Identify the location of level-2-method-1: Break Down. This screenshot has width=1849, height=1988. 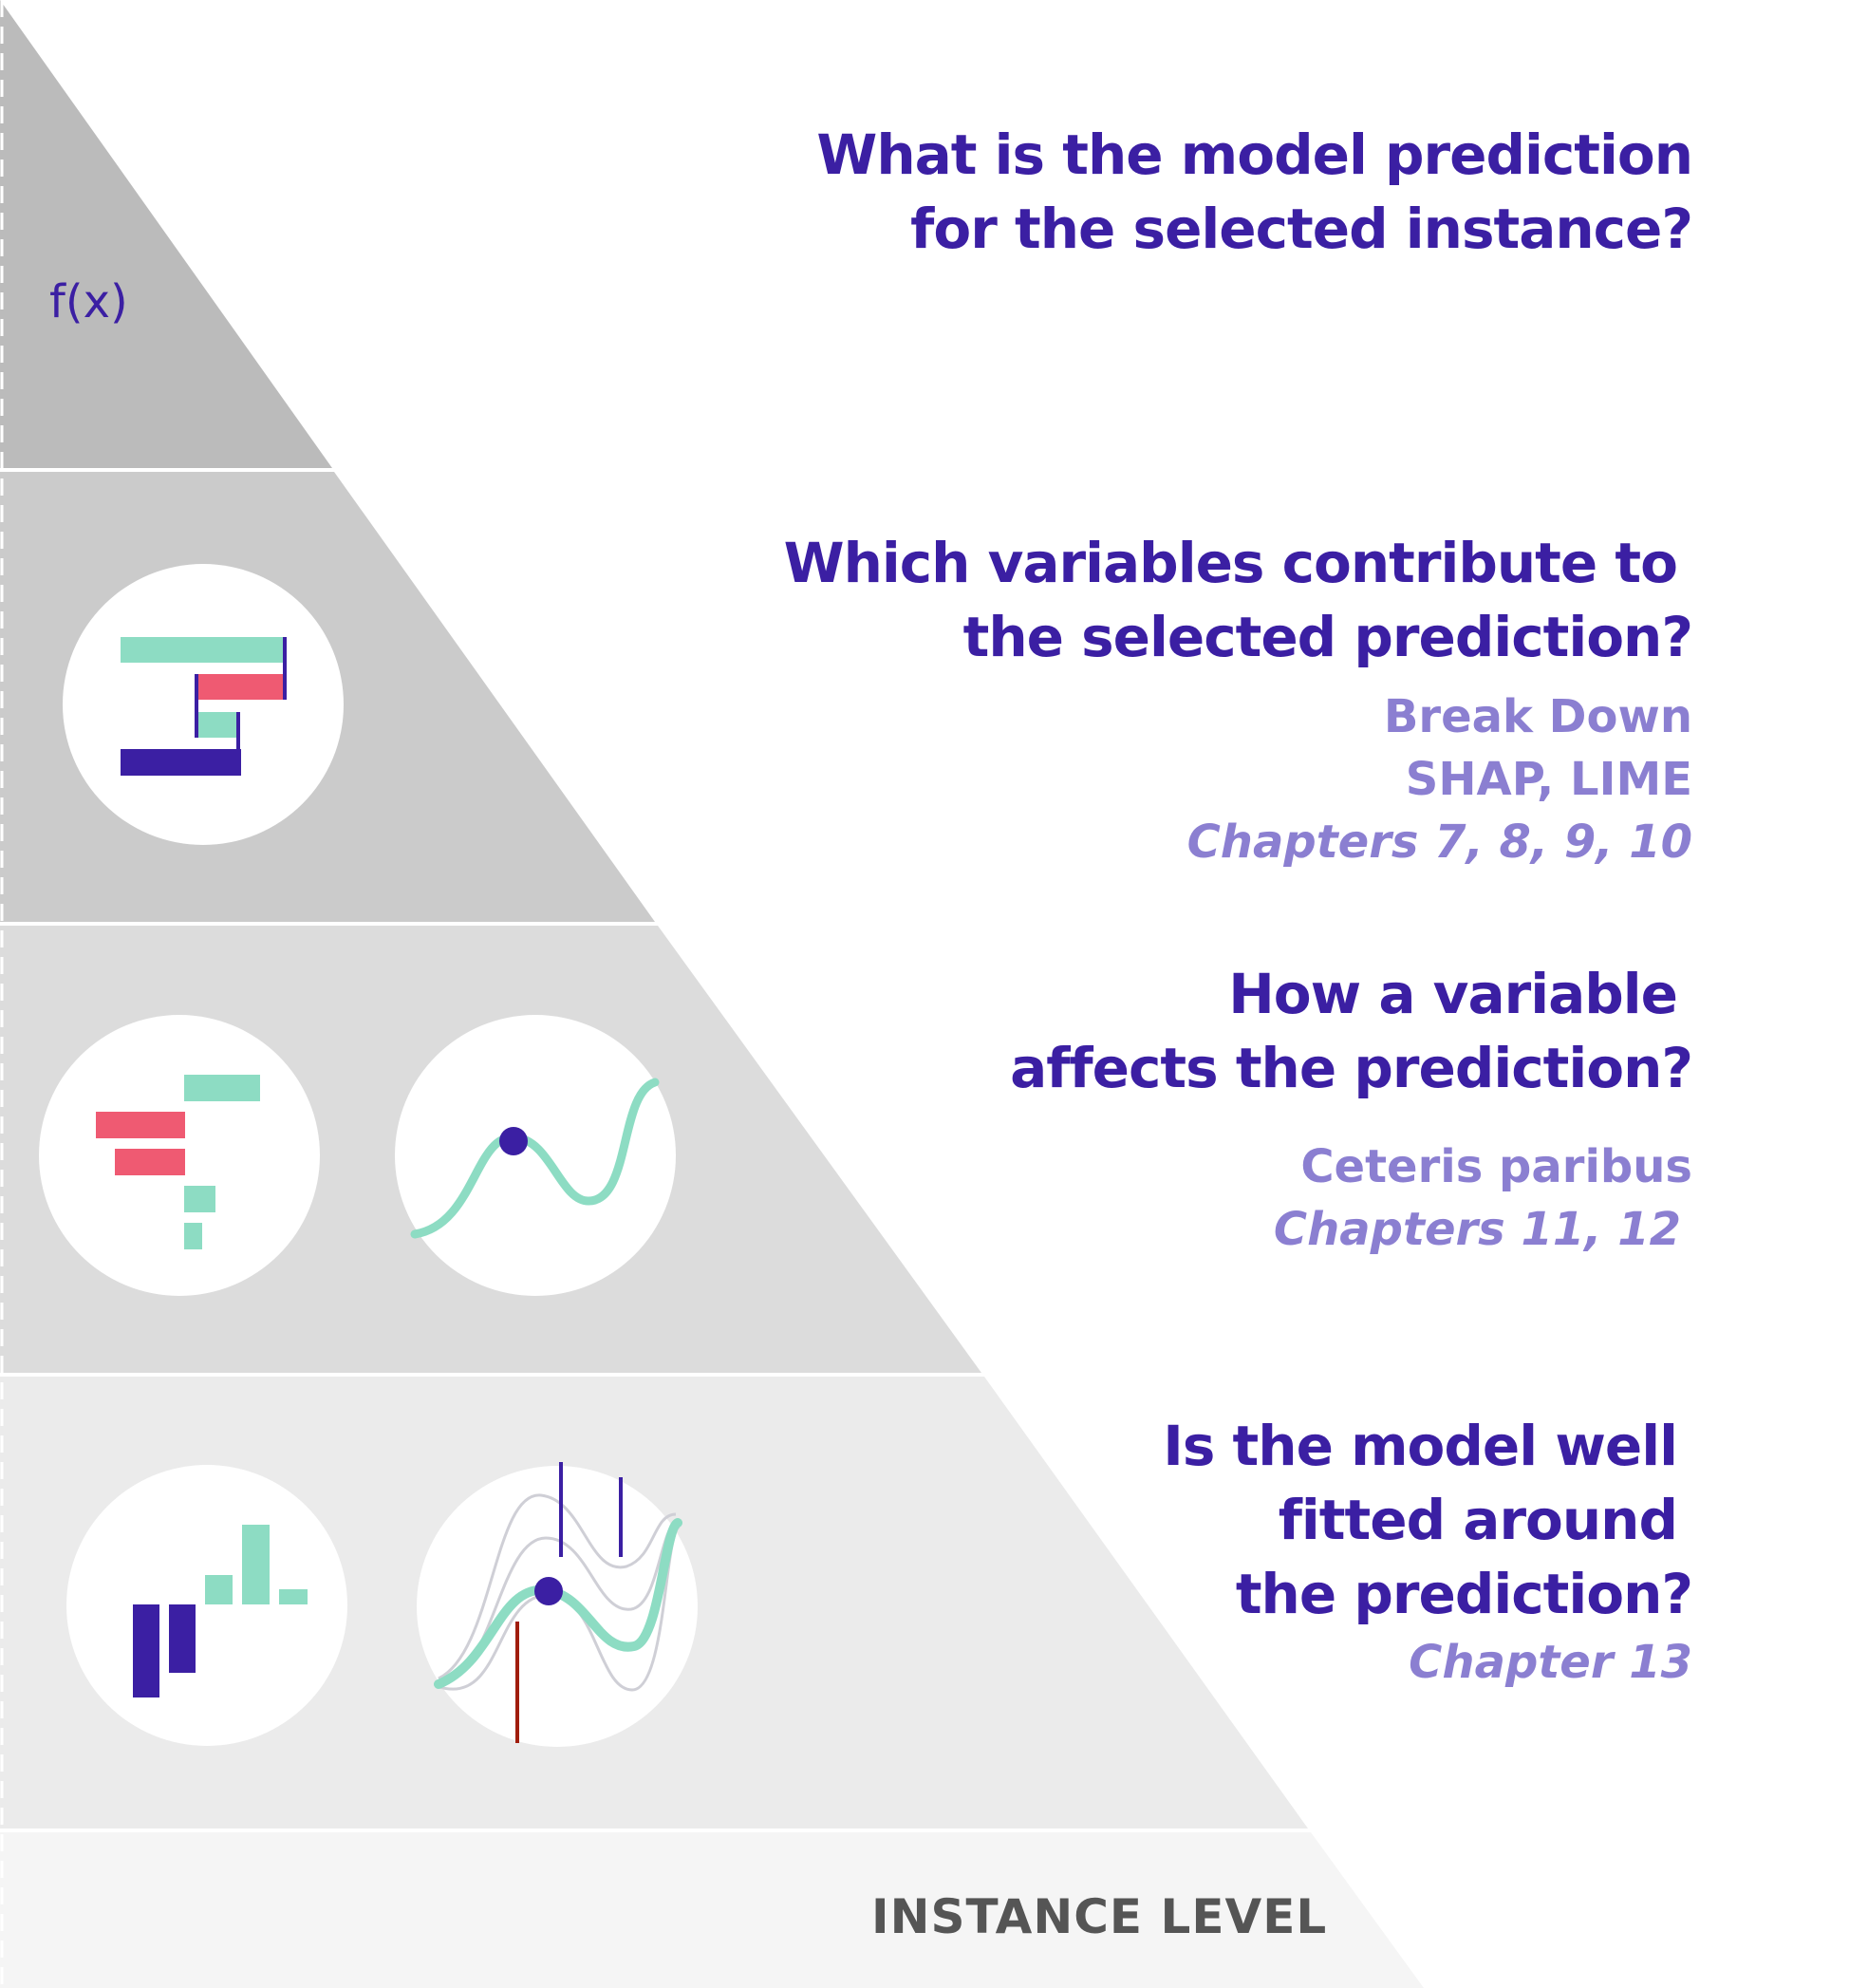
(1537, 716).